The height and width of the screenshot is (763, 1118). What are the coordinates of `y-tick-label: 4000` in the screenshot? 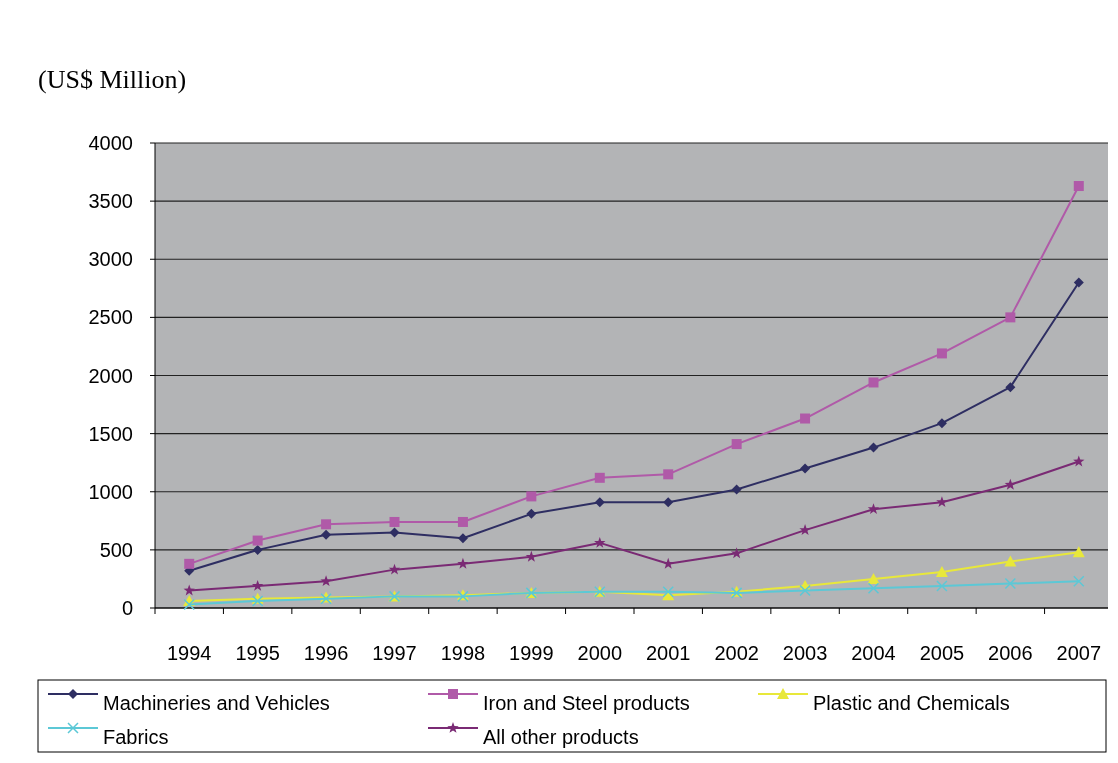 It's located at (110, 143).